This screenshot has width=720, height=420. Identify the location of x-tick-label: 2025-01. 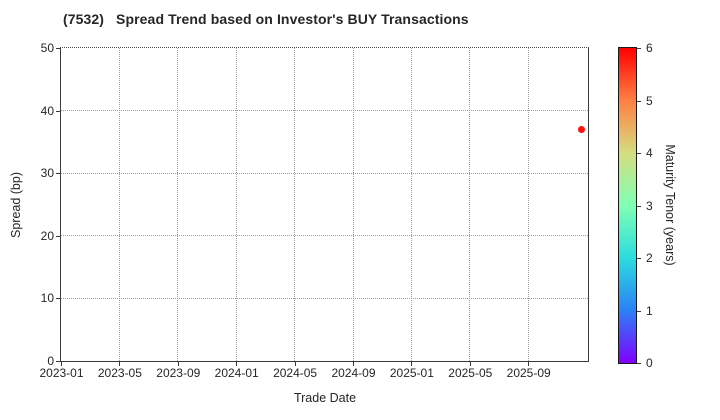
(411, 373).